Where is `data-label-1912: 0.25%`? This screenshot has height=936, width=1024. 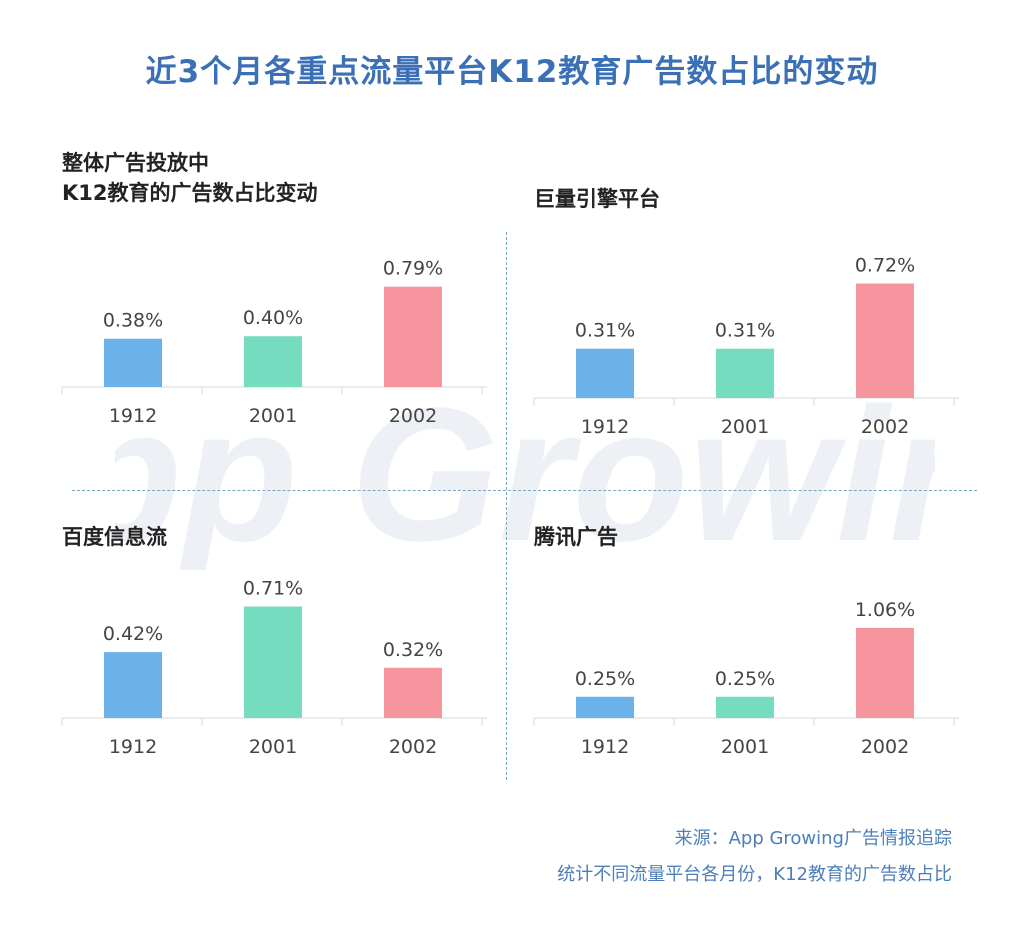
data-label-1912: 0.25% is located at coordinates (605, 679).